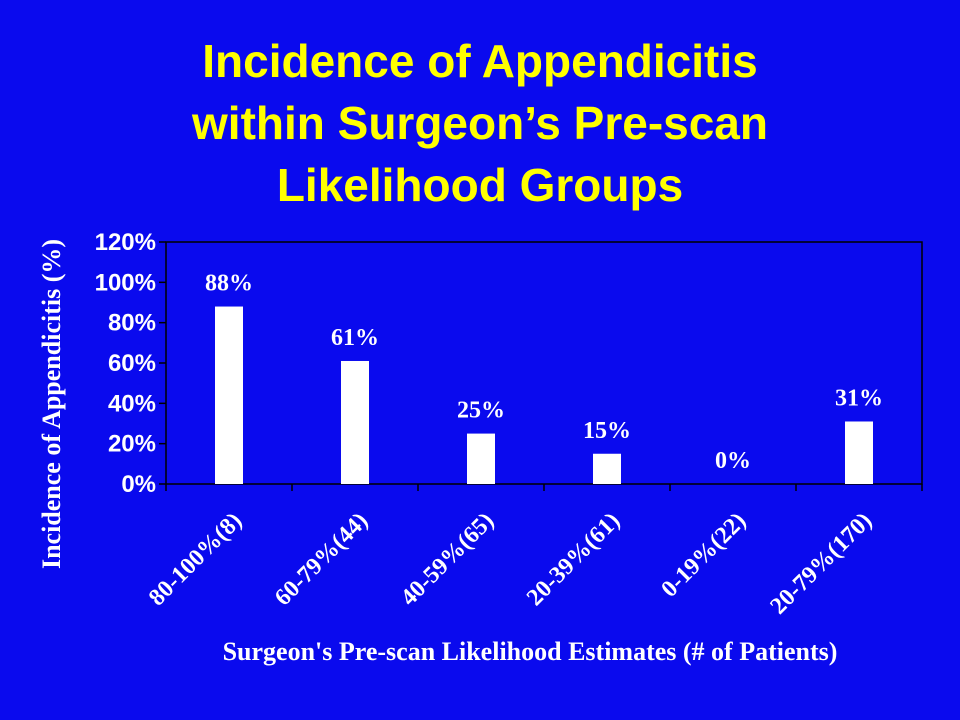 This screenshot has width=960, height=720. Describe the element at coordinates (859, 398) in the screenshot. I see `bar-data-label: 31%` at that location.